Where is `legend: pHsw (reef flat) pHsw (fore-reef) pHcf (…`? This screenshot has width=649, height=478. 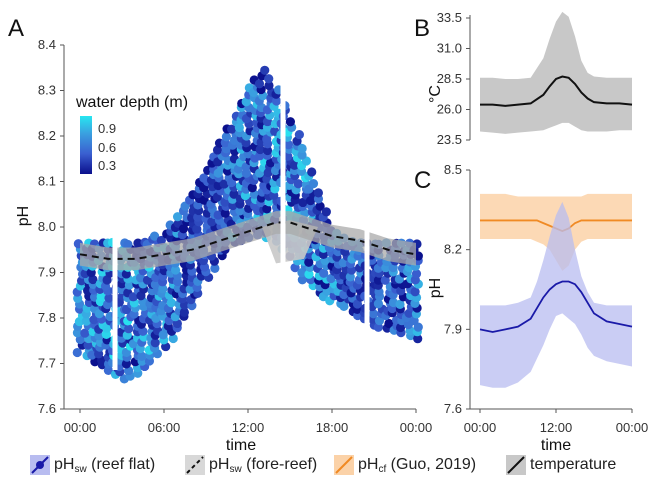 legend: pHsw (reef flat) pHsw (fore-reef) pHcf (… is located at coordinates (324, 465).